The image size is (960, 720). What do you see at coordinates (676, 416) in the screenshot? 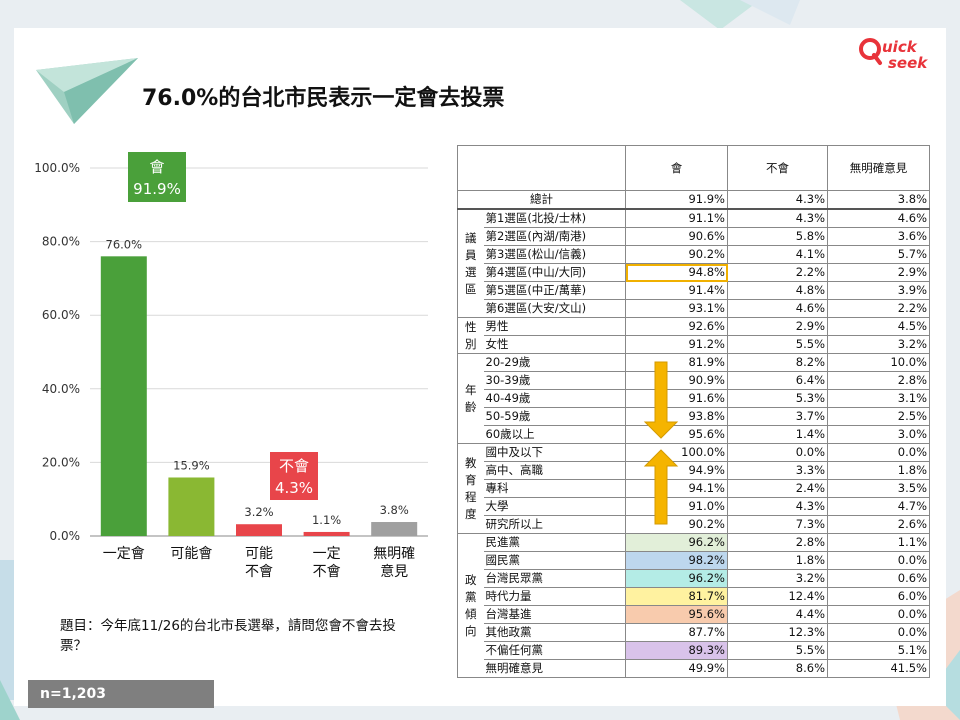
I see `table-cell: 93.8%` at bounding box center [676, 416].